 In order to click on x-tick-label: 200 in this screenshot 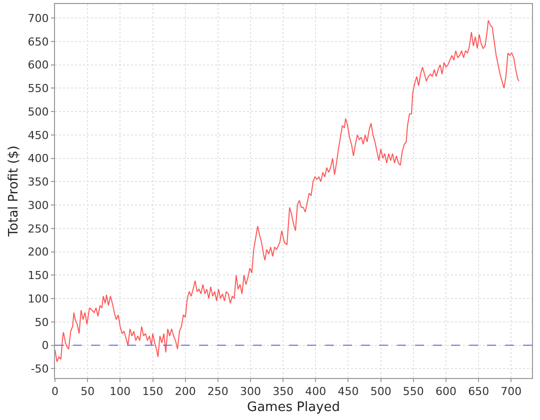, I will do `click(185, 391)`.